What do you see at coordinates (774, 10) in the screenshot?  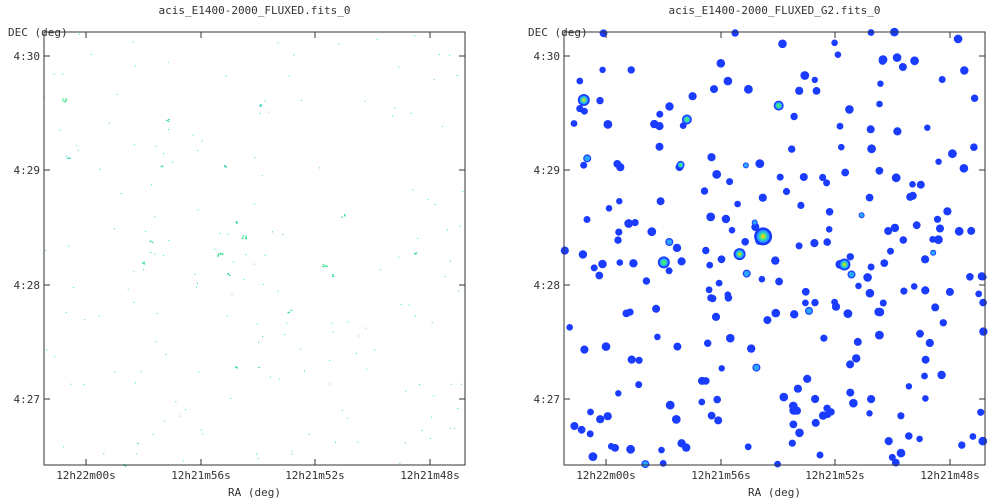 I see `panel-title: acis_E1400-2000_FLUXED_G2.fits_0` at bounding box center [774, 10].